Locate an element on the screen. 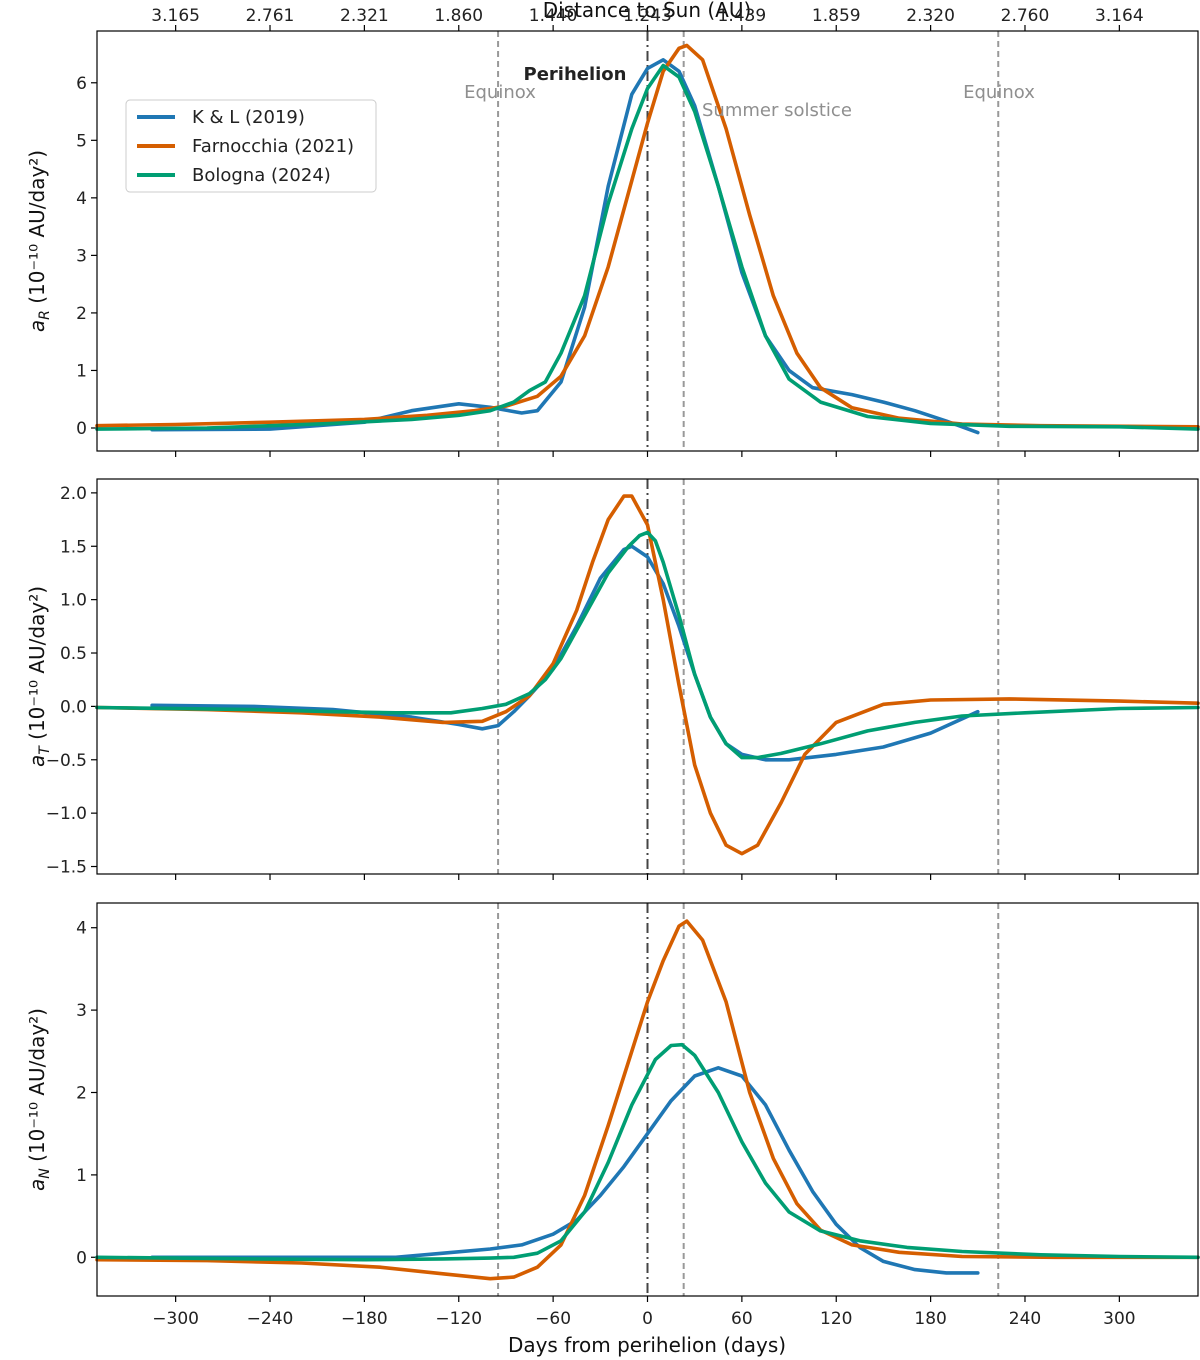 This screenshot has height=1360, width=1200. panel-ar-ylabel: aR (10⁻¹⁰ AU/day²) is located at coordinates (39, 241).